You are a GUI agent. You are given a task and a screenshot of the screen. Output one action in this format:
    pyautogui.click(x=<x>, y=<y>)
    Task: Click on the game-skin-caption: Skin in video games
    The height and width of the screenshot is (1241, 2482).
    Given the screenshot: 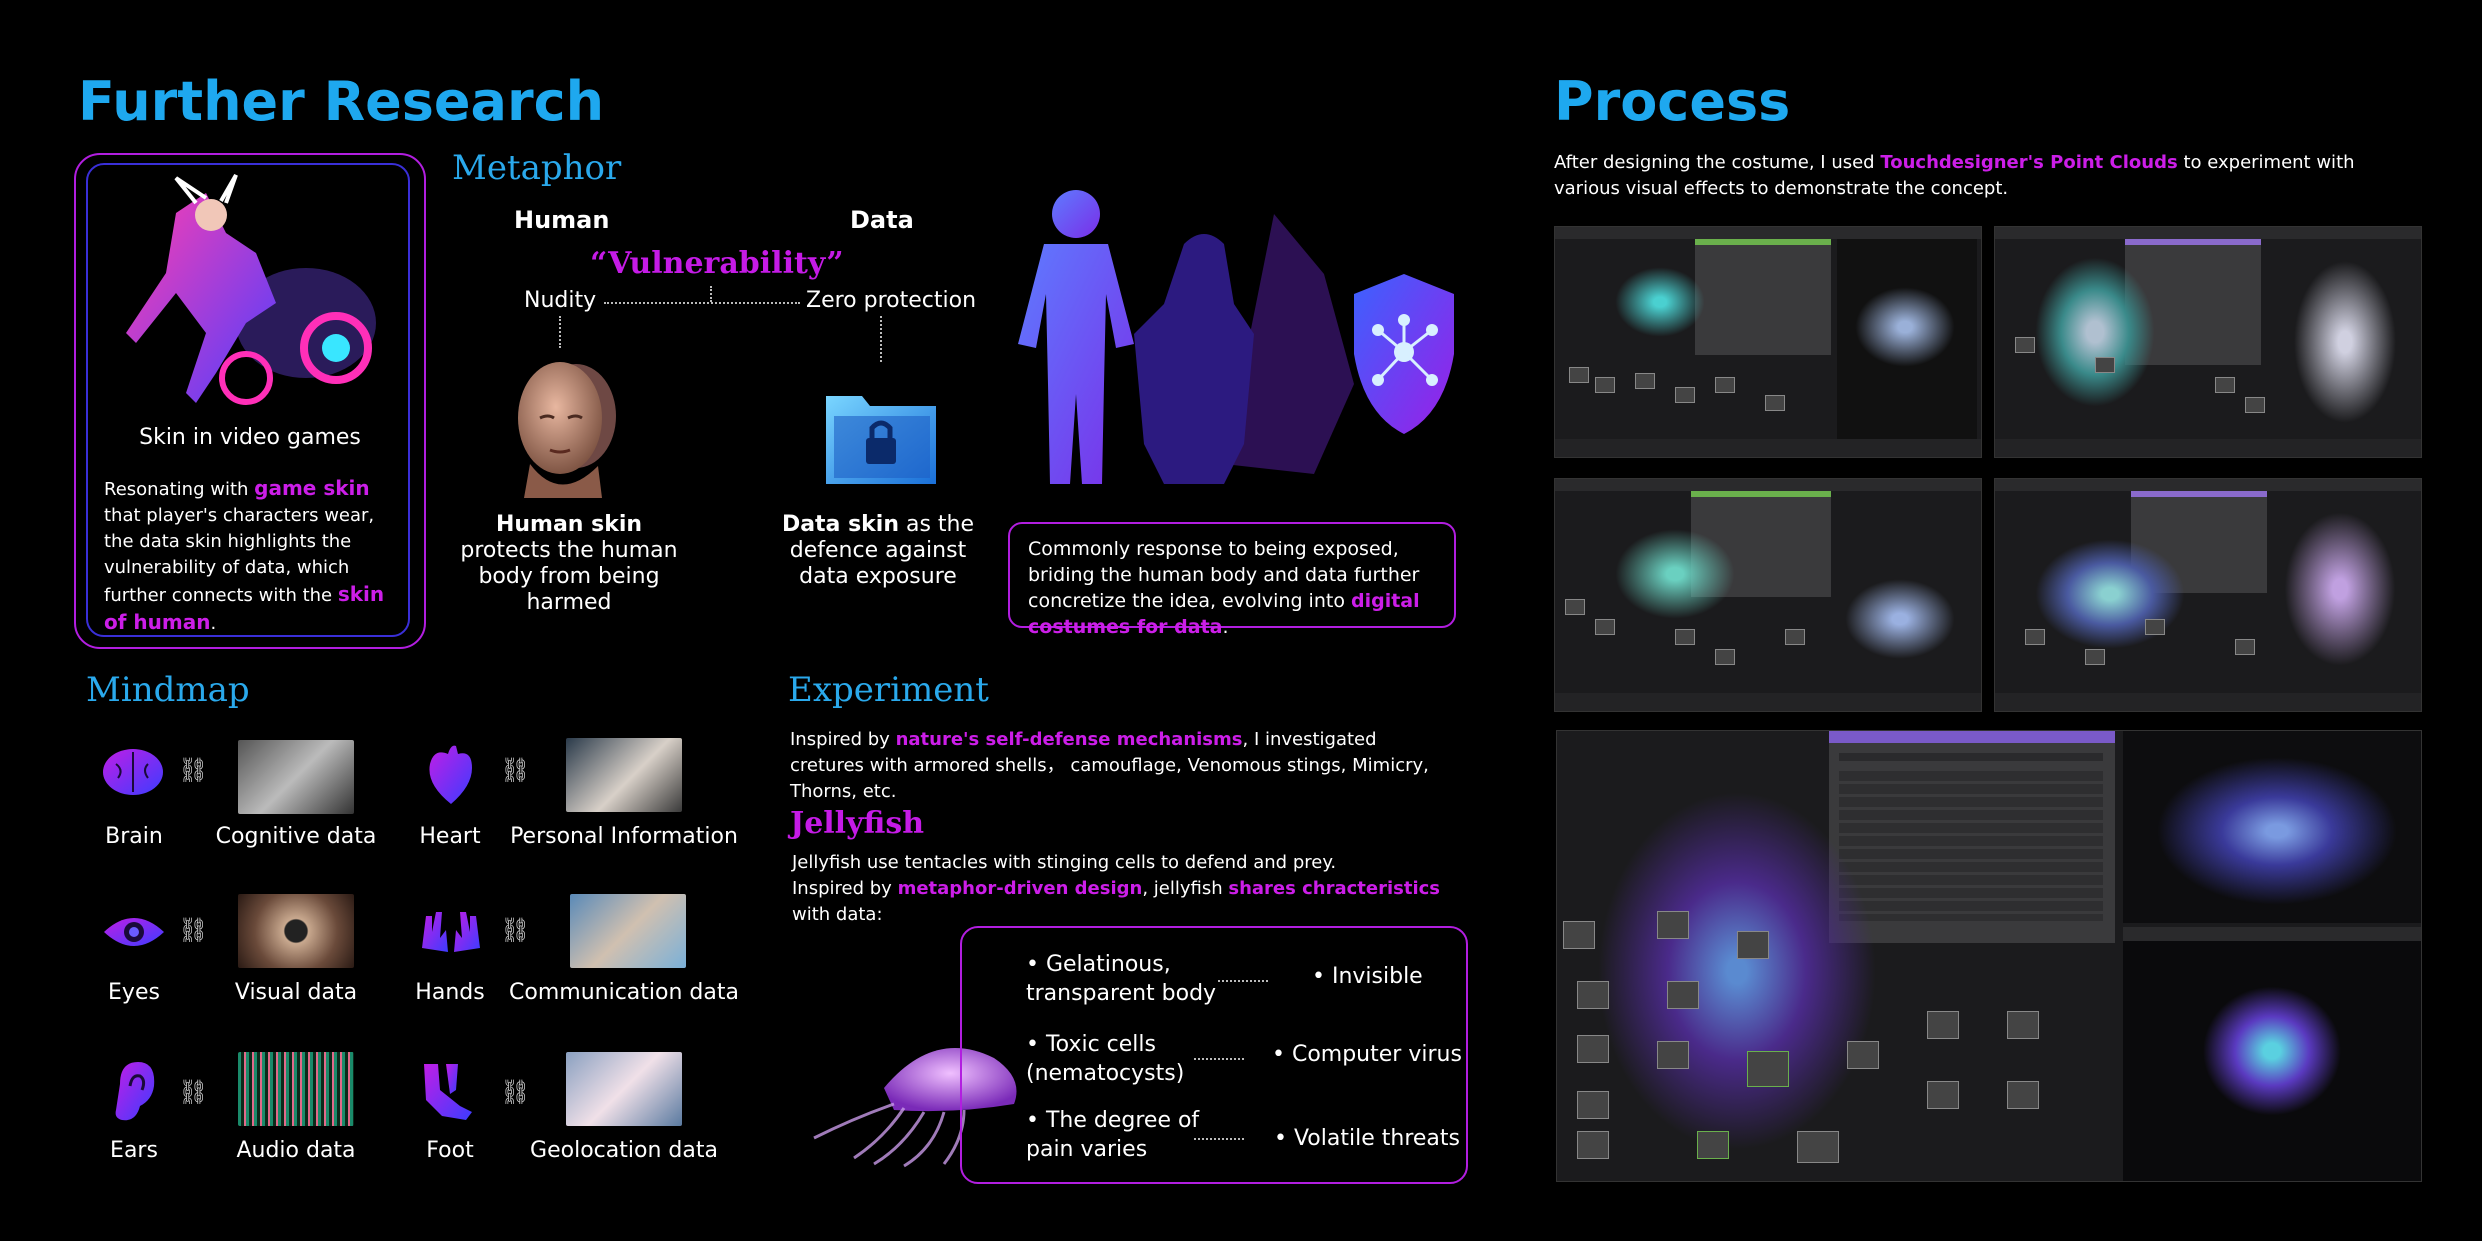 What is the action you would take?
    pyautogui.click(x=250, y=437)
    